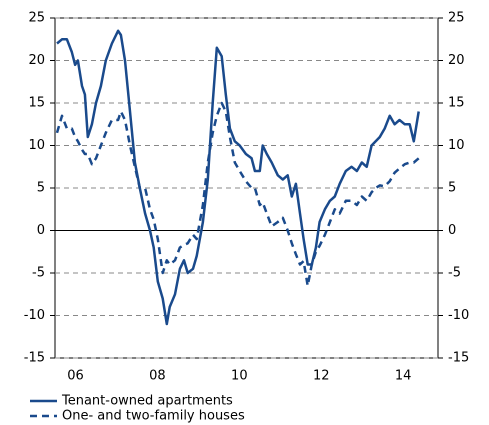 The width and height of the screenshot is (489, 425). I want to click on y2-tick-label: -5, so click(454, 273).